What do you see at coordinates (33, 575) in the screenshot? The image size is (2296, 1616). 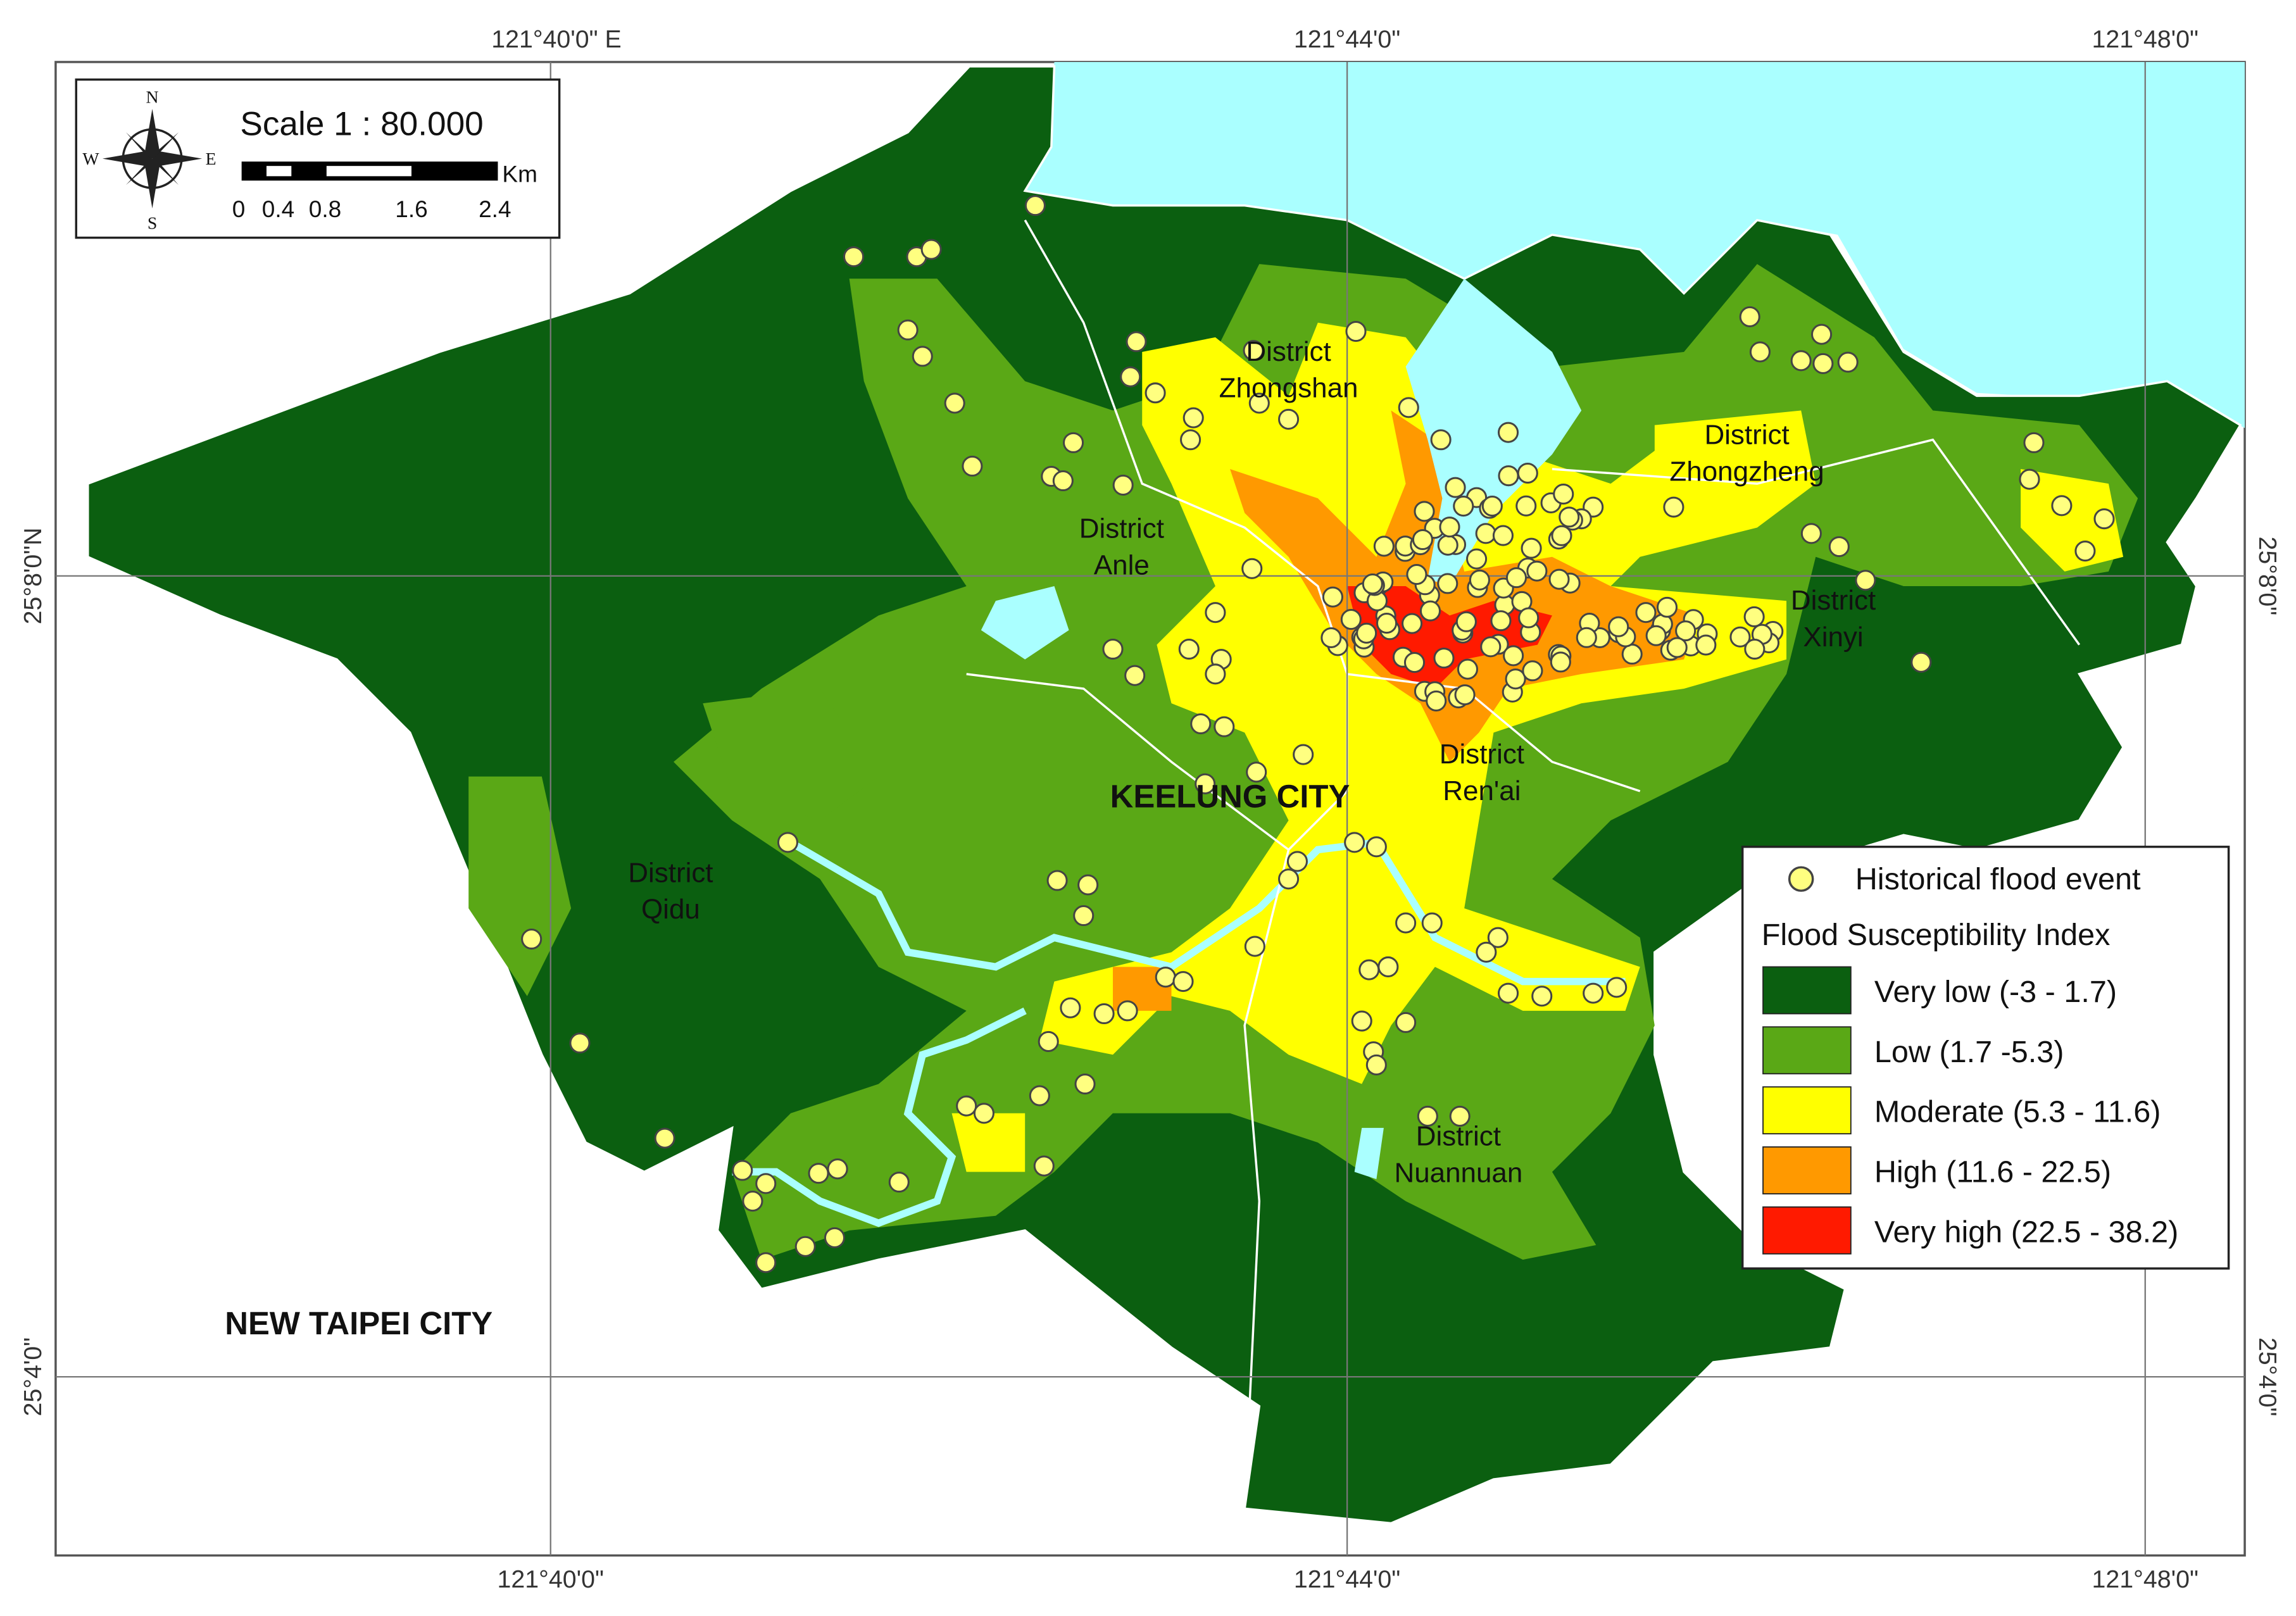 I see `graticule-label: 25°8'0"N` at bounding box center [33, 575].